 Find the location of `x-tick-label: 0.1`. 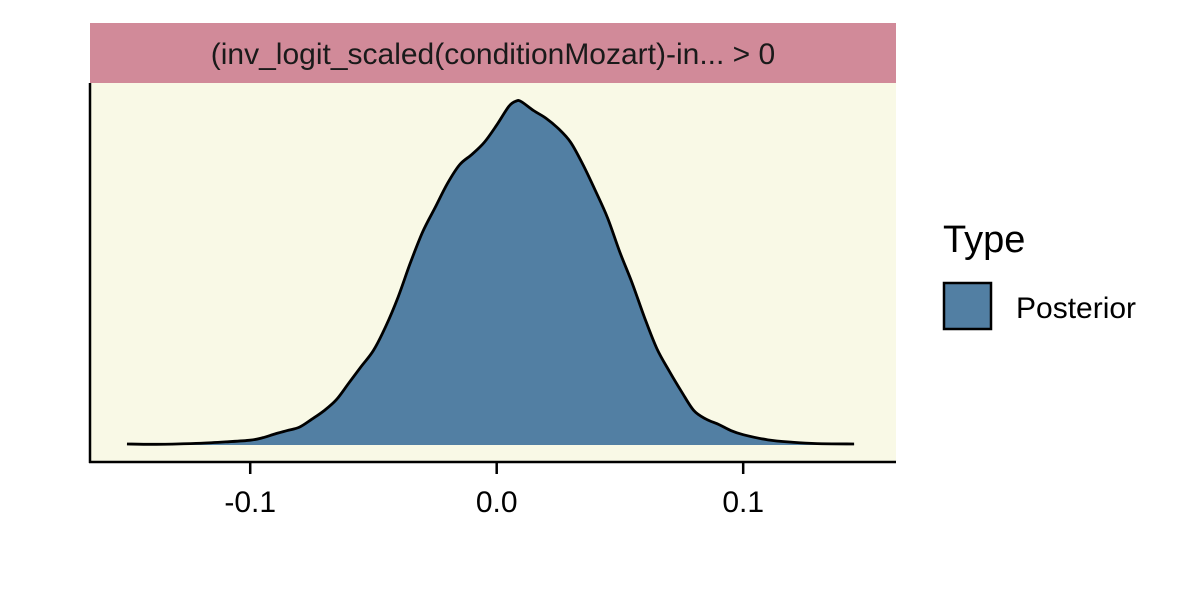

x-tick-label: 0.1 is located at coordinates (743, 502).